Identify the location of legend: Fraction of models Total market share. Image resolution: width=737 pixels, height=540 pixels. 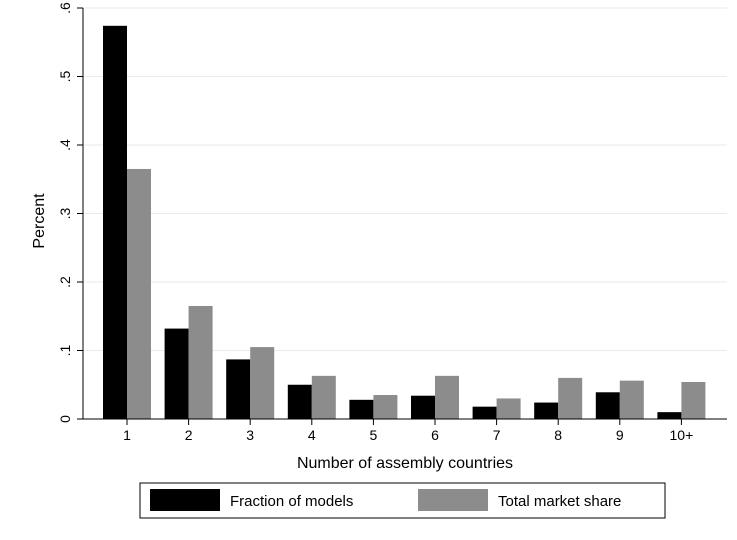
(402, 500).